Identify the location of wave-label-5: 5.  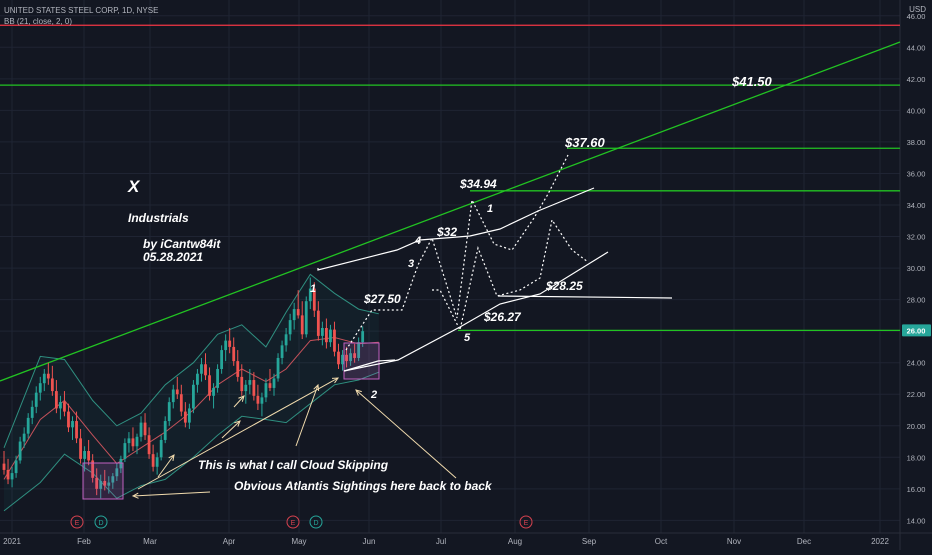
(467, 338).